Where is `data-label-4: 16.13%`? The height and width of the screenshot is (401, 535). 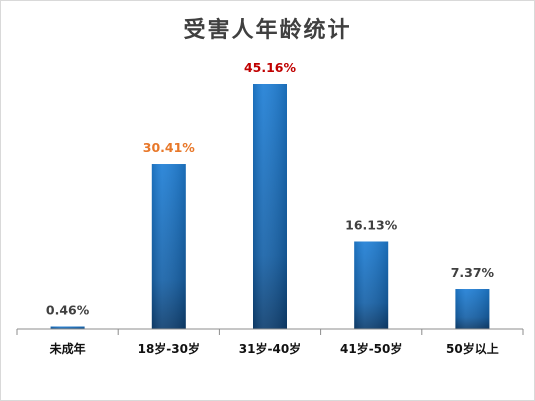 data-label-4: 16.13% is located at coordinates (371, 224).